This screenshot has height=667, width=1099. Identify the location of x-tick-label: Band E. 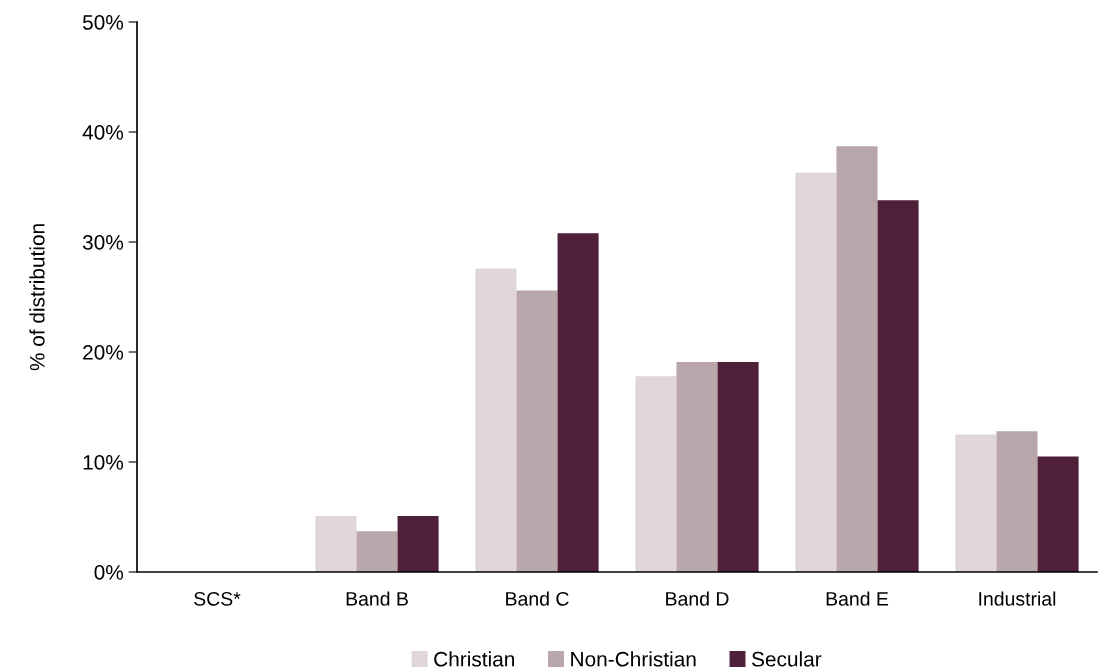
(857, 598).